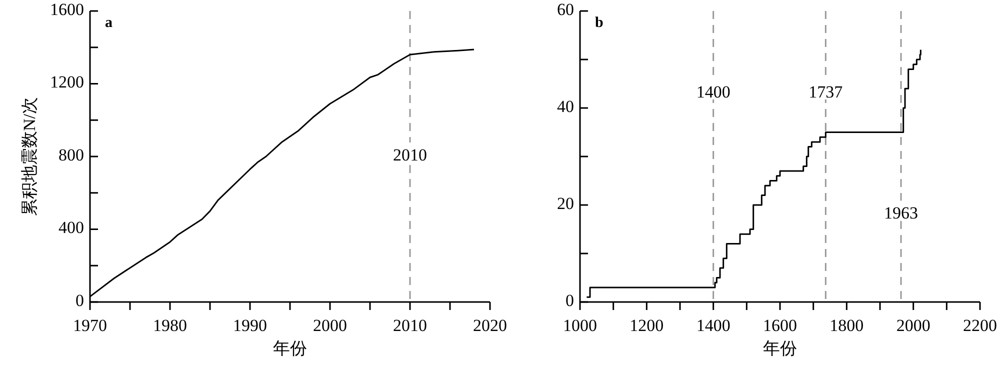 This screenshot has height=365, width=1000. I want to click on x-tick-label: 1800, so click(847, 325).